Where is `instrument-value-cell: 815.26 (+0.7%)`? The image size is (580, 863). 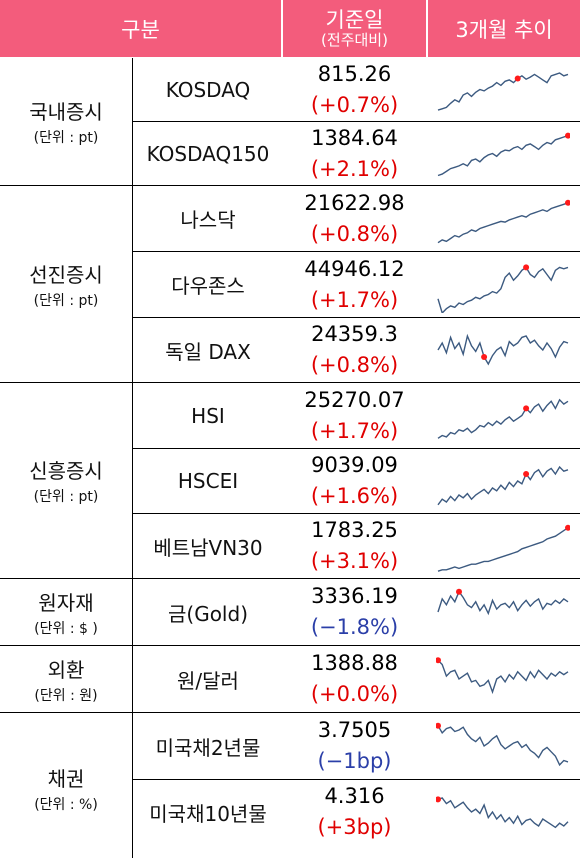 instrument-value-cell: 815.26 (+0.7%) is located at coordinates (354, 89).